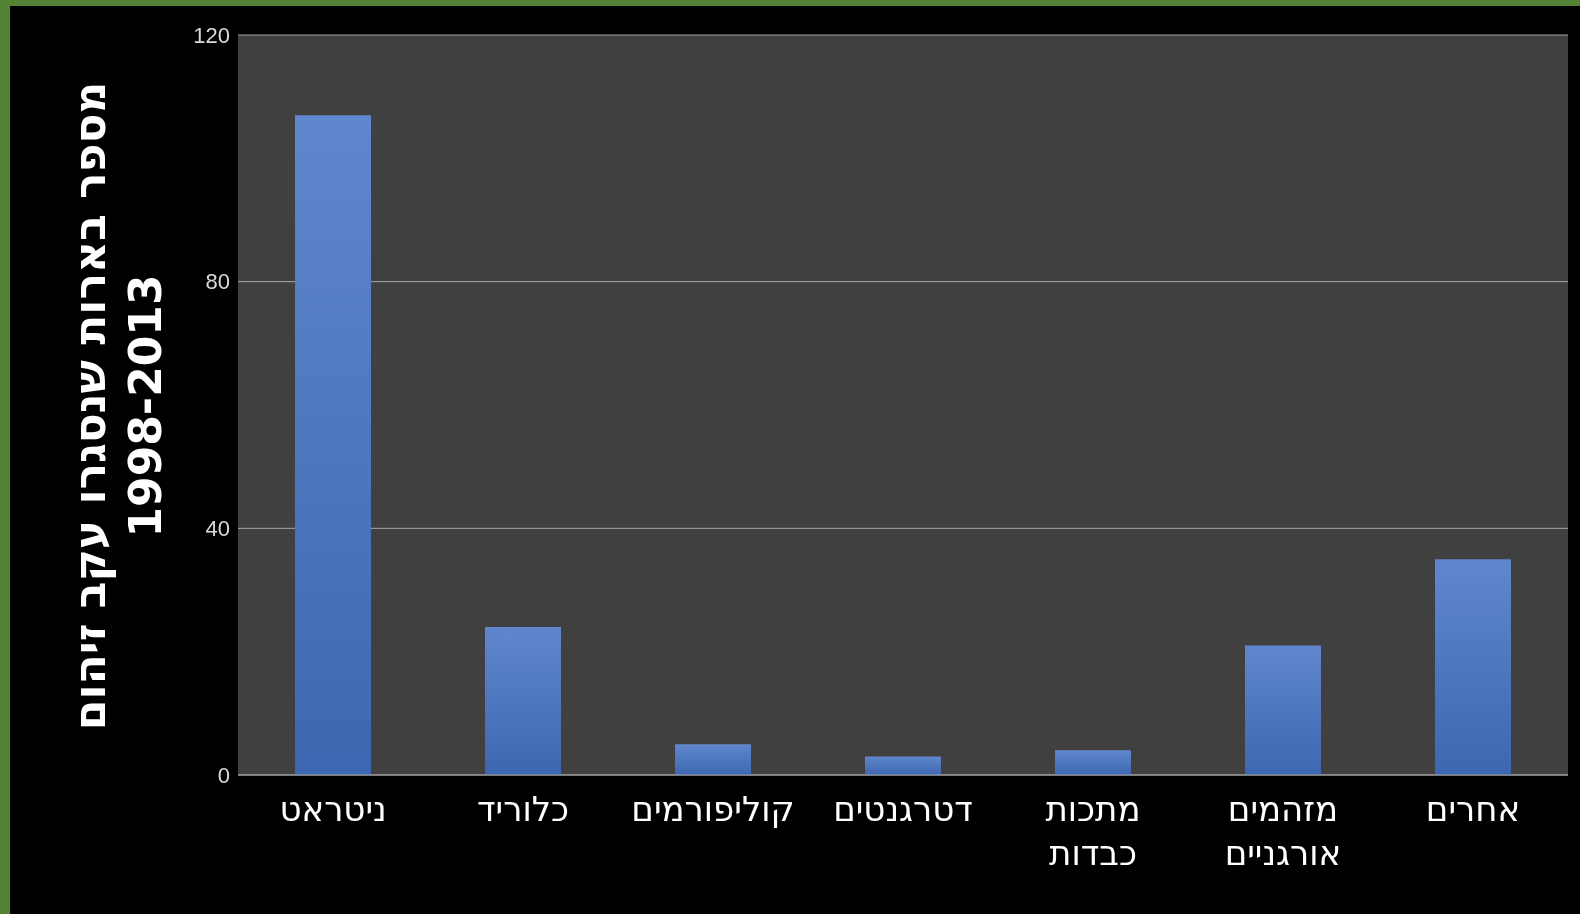 The width and height of the screenshot is (1580, 914). What do you see at coordinates (713, 809) in the screenshot?
I see `x-tick-label: קוליפורמים` at bounding box center [713, 809].